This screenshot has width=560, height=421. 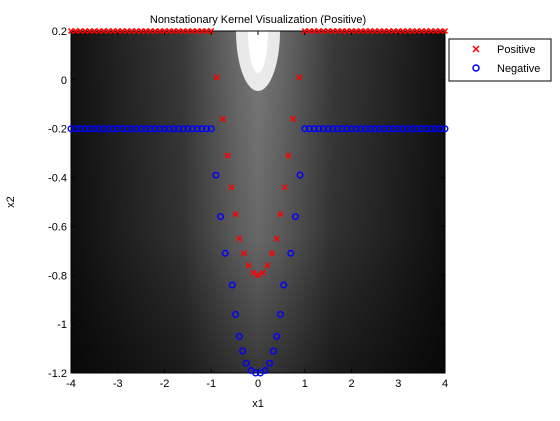 What do you see at coordinates (500, 60) in the screenshot?
I see `legend: Positive Negative` at bounding box center [500, 60].